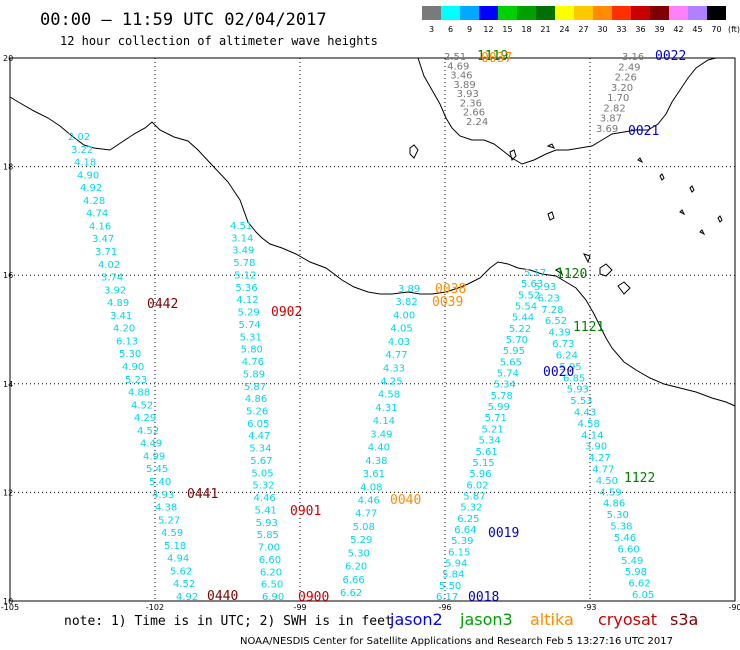 This screenshot has width=740, height=650. Describe the element at coordinates (483, 463) in the screenshot. I see `swh-value: 5.15` at that location.